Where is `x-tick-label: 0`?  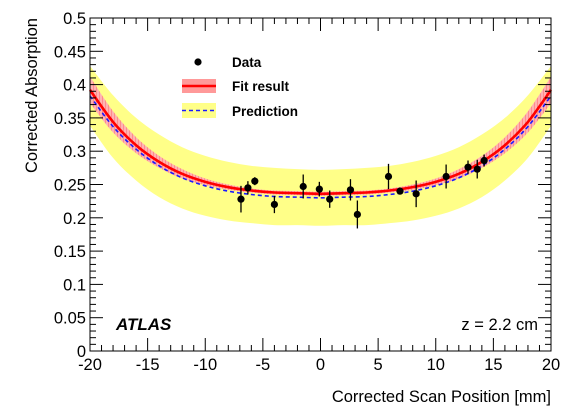
x-tick-label: 0 is located at coordinates (320, 365).